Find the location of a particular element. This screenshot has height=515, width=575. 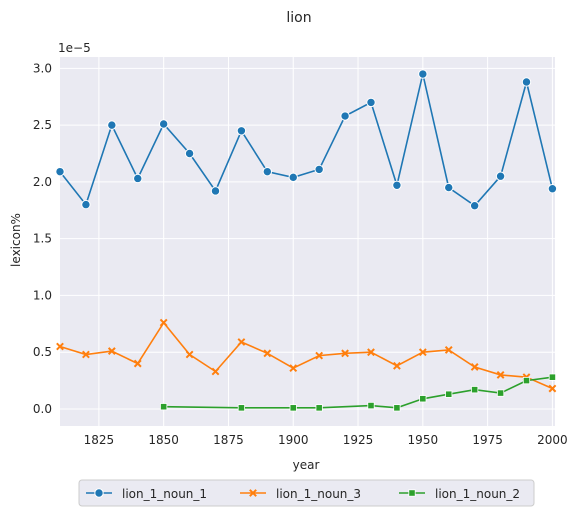

legend-item: lion_1_noun_1 is located at coordinates (146, 494).